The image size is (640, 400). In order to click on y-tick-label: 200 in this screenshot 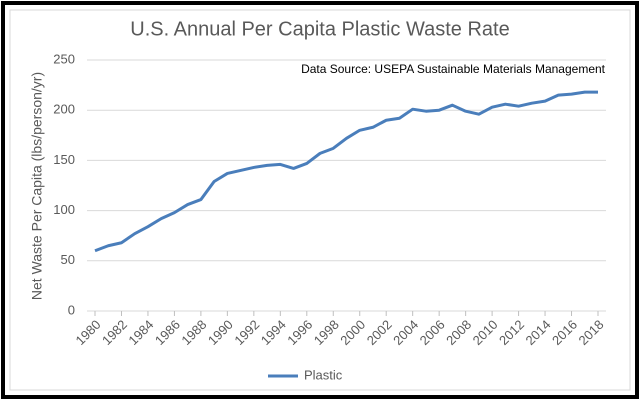, I will do `click(64, 109)`.